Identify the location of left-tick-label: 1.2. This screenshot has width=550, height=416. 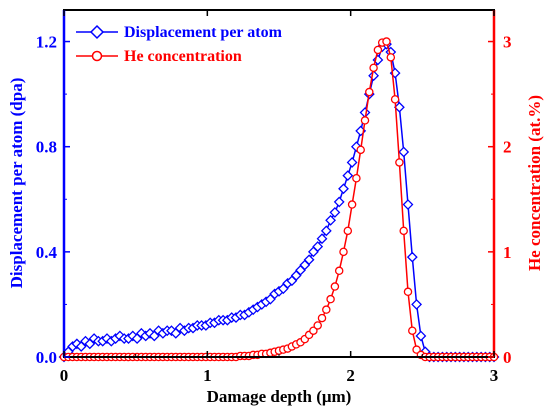
(46, 42).